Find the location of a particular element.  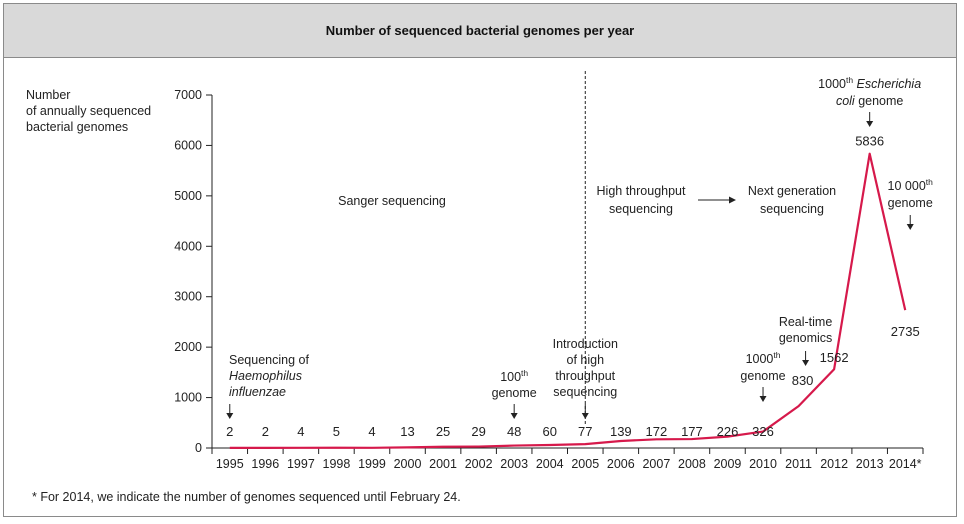

x-tick-label-2000: 2000 is located at coordinates (408, 464).